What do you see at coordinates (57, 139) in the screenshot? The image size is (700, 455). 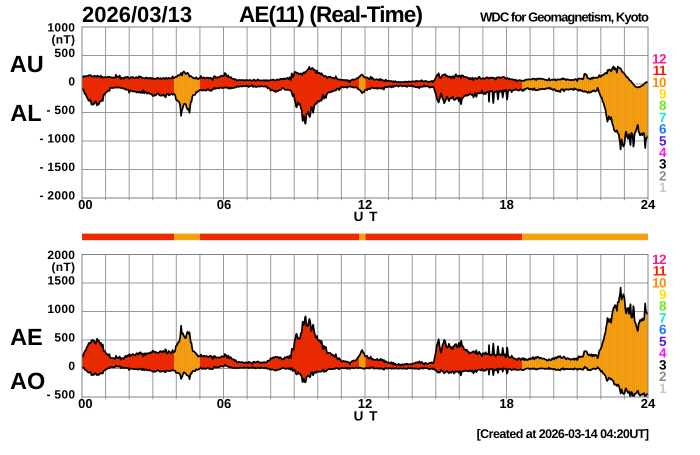 I see `svg-text: - 1000` at bounding box center [57, 139].